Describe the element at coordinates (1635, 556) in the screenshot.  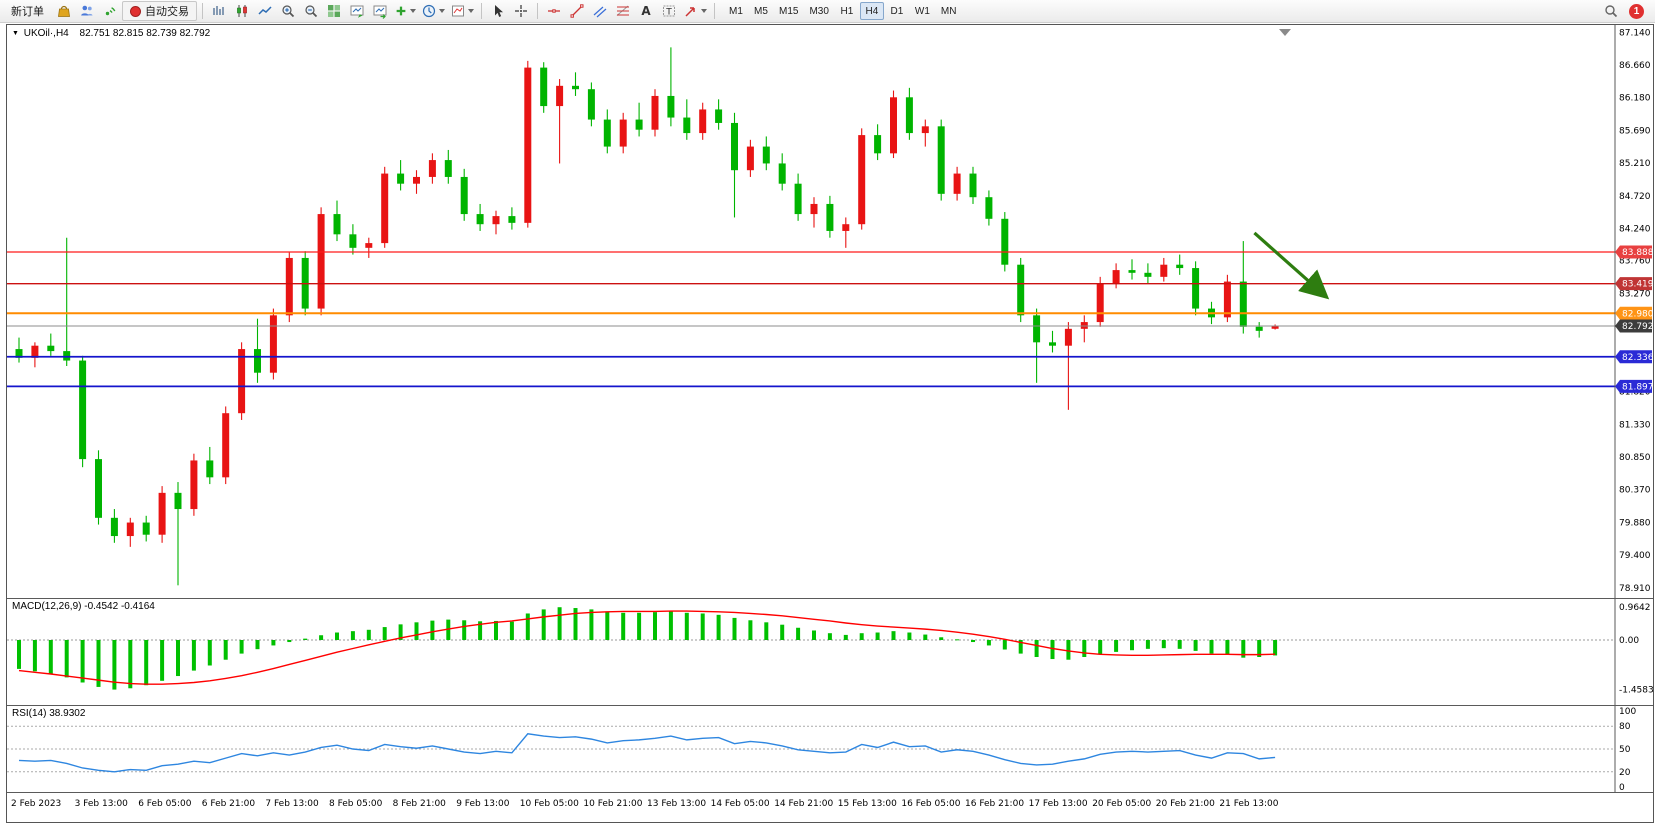
I see `price-axis-label: 79.400` at that location.